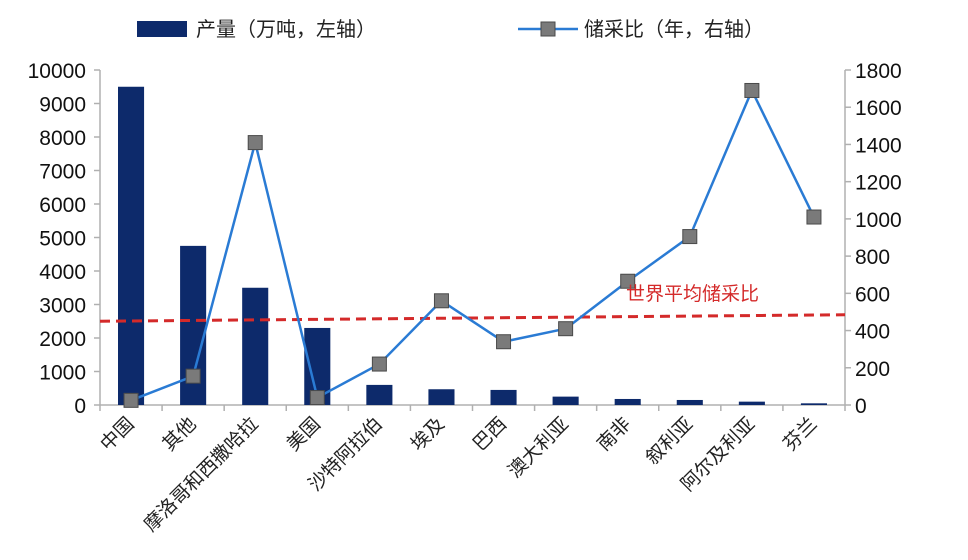 This screenshot has height=560, width=968. I want to click on category-label-7: 澳大利亚, so click(538, 447).